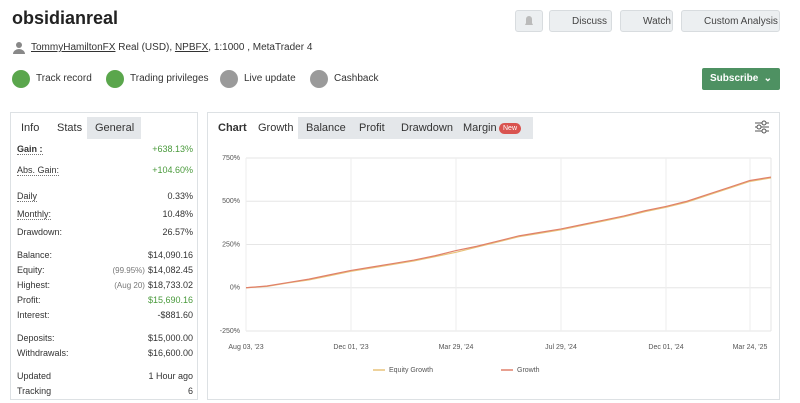  I want to click on row-label: Interest:, so click(33, 315).